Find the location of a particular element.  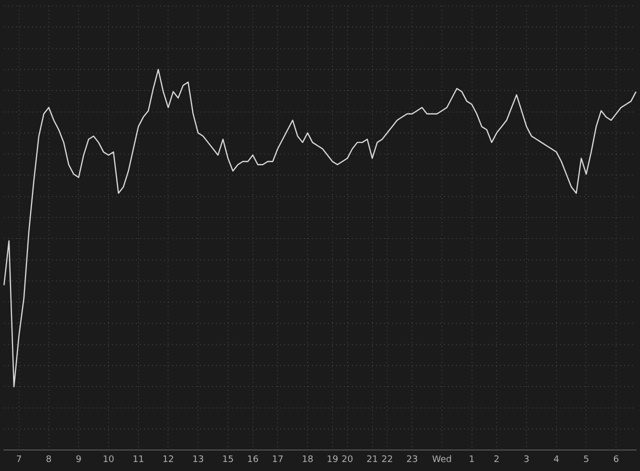

x-tick-label: 4 is located at coordinates (557, 459).